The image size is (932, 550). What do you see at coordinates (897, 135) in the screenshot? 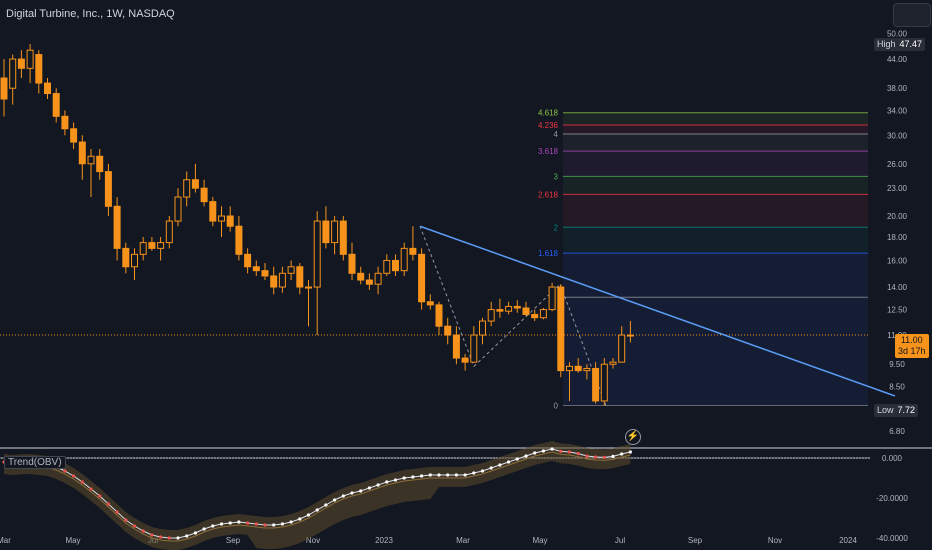
I see `y-tick-label: 30.00` at bounding box center [897, 135].